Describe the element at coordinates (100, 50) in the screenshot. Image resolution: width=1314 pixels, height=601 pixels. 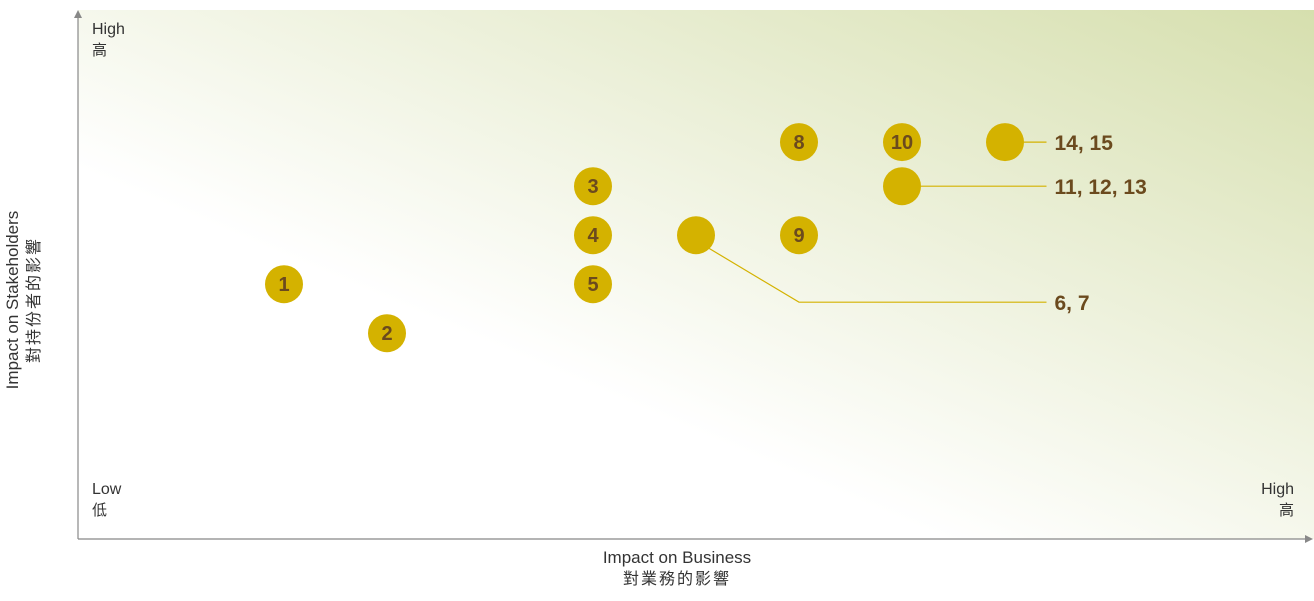
I see `y-high-cn: 高` at that location.